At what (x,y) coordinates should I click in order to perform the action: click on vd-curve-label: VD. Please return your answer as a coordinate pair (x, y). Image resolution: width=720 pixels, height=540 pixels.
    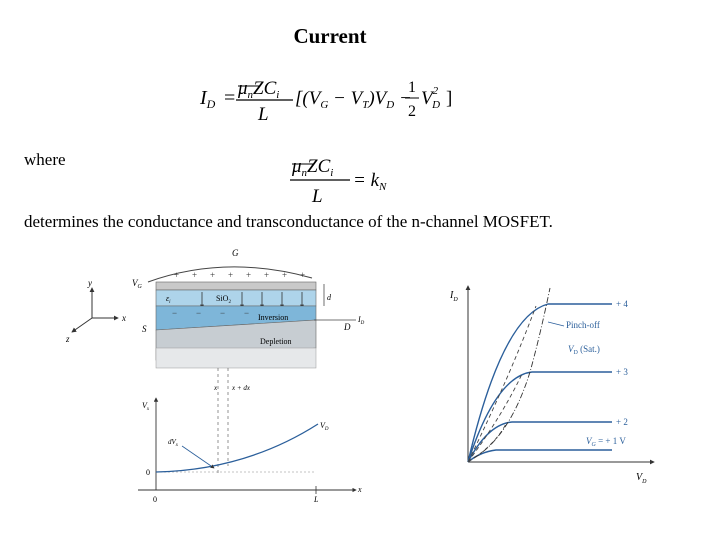
    Looking at the image, I should click on (324, 426).